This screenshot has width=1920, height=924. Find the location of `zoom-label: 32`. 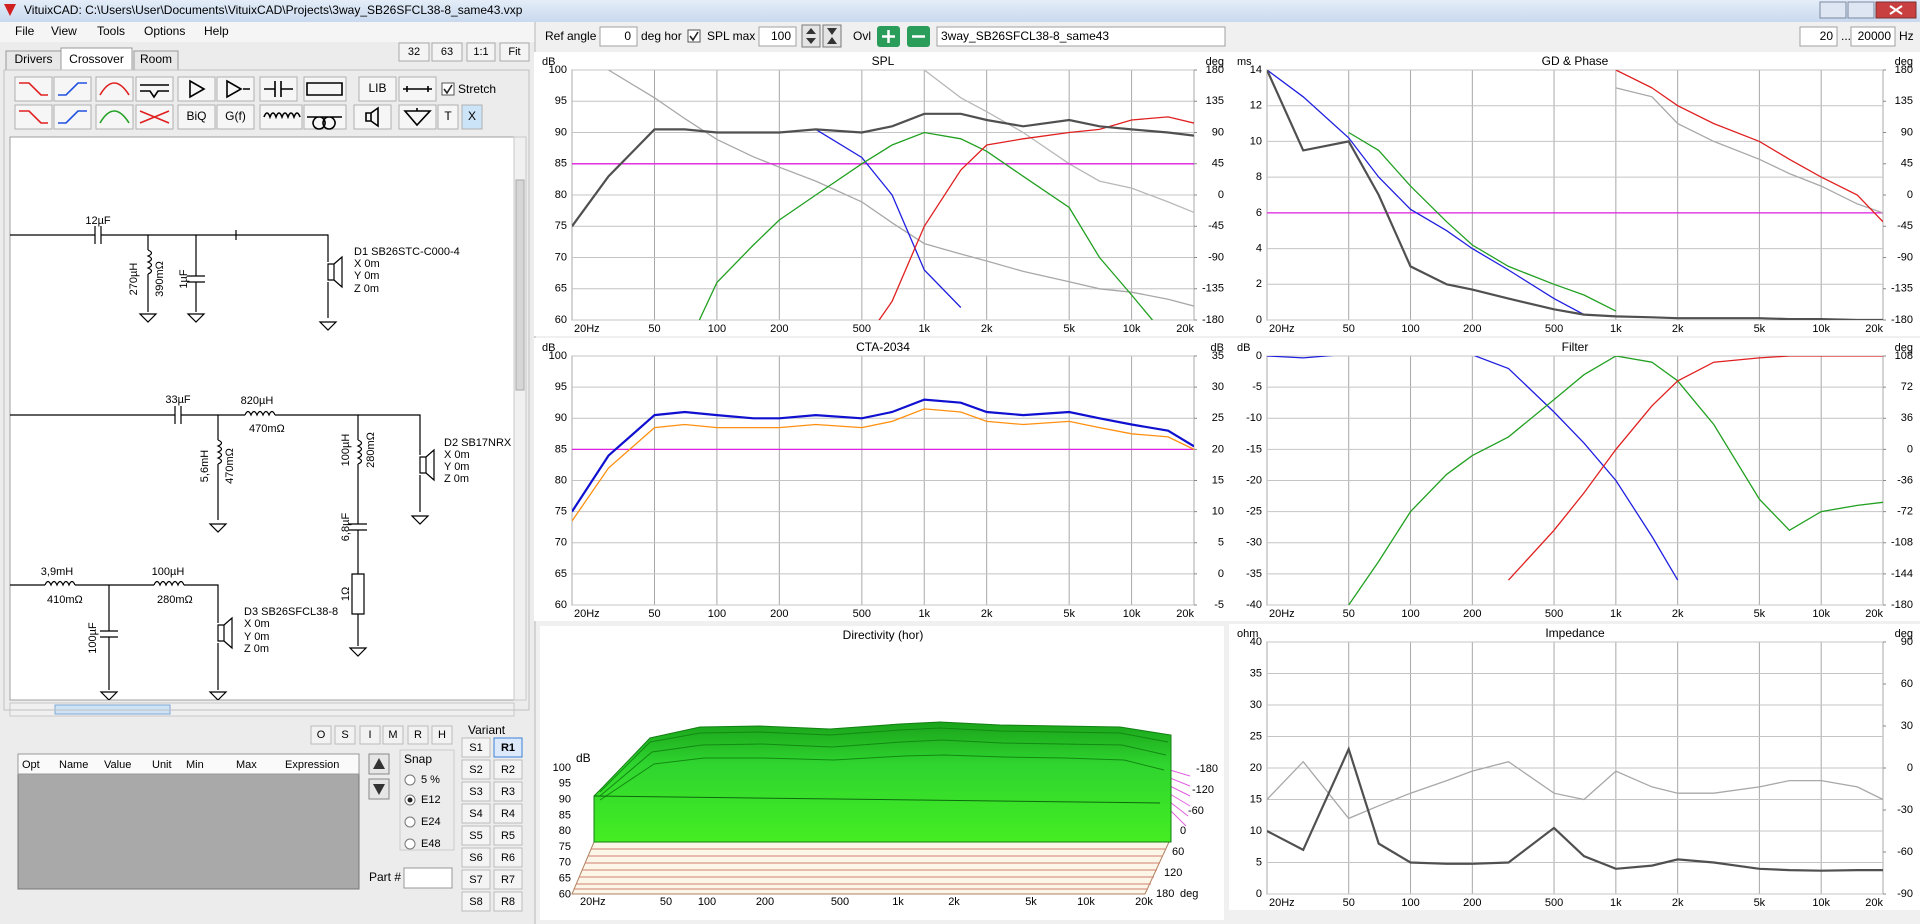

zoom-label: 32 is located at coordinates (414, 52).